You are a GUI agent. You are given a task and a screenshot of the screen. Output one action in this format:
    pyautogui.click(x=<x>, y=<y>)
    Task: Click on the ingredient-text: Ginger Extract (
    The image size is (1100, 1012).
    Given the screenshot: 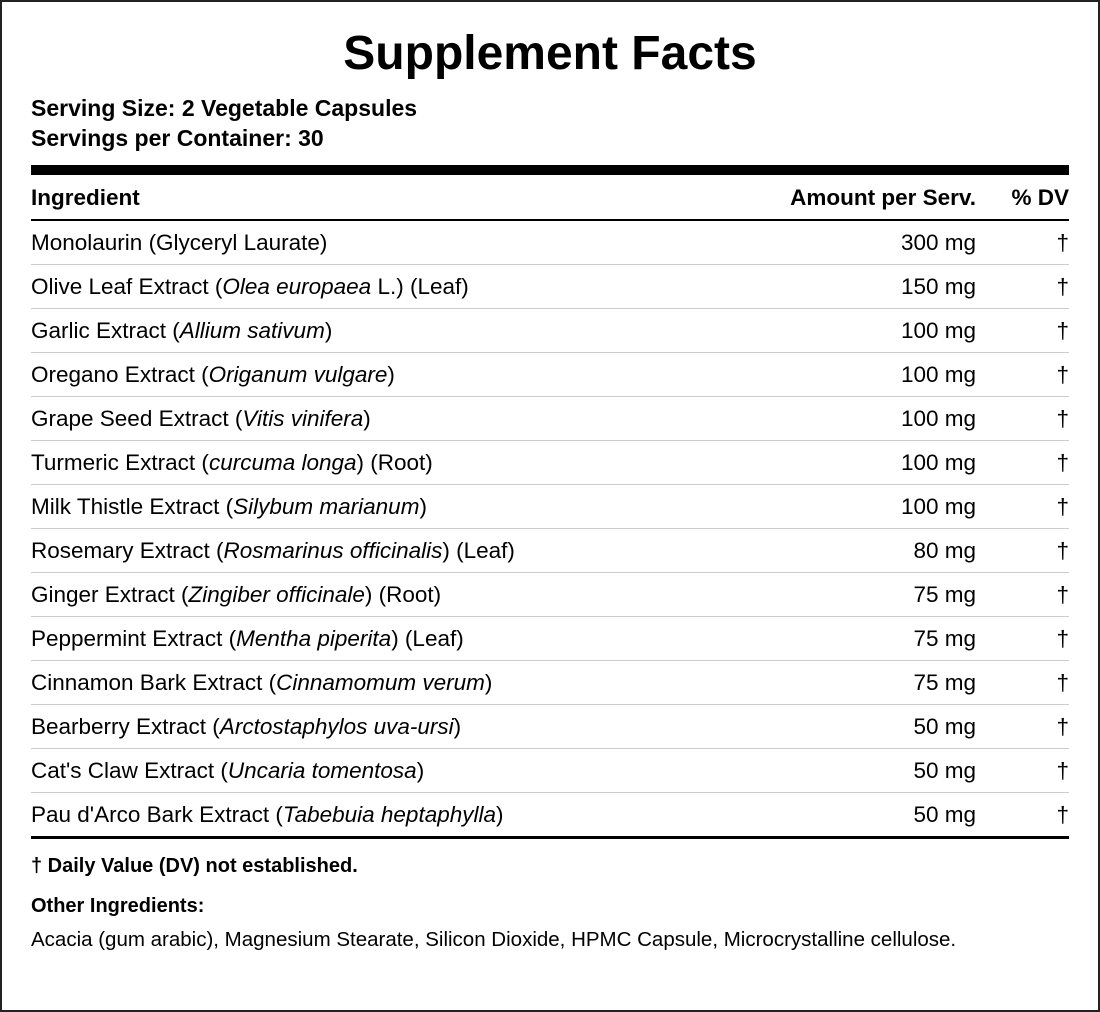 What is the action you would take?
    pyautogui.click(x=110, y=594)
    